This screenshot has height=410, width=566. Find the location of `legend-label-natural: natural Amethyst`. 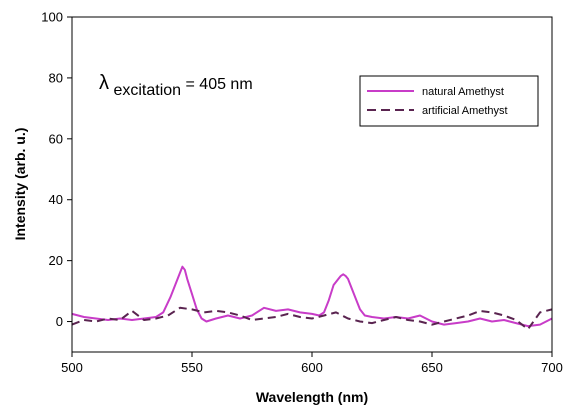

legend-label-natural: natural Amethyst is located at coordinates (463, 92).